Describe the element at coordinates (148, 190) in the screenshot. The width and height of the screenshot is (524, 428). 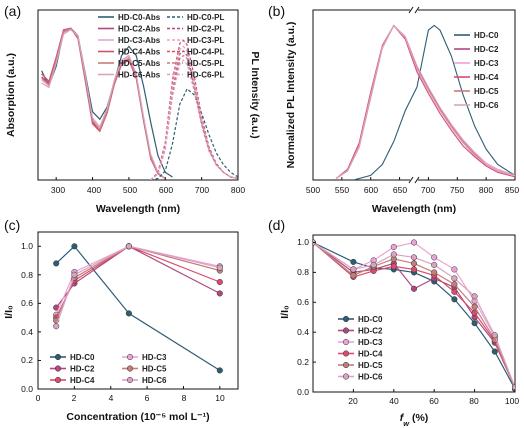
I see `panel-a-xticks: 300 400 500 600 700 800` at that location.